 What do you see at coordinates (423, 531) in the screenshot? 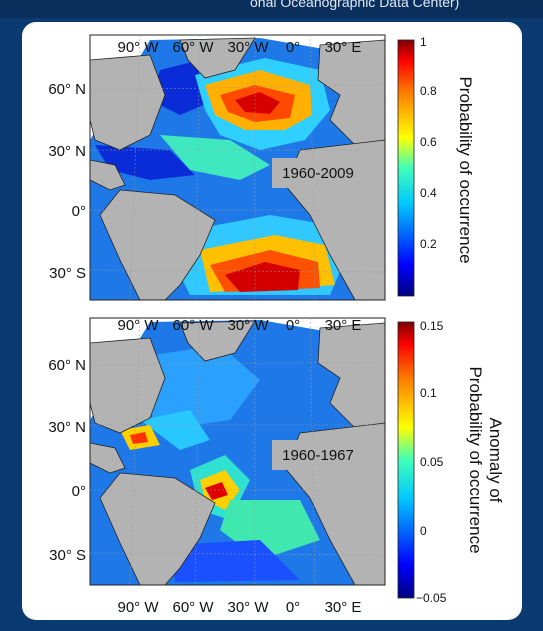
I see `colorbar-tick: 0` at bounding box center [423, 531].